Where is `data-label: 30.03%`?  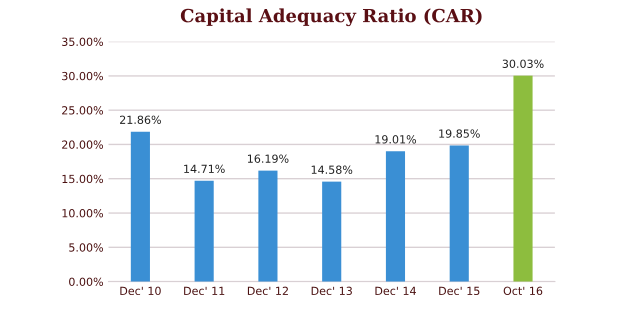
data-label: 30.03% is located at coordinates (523, 64).